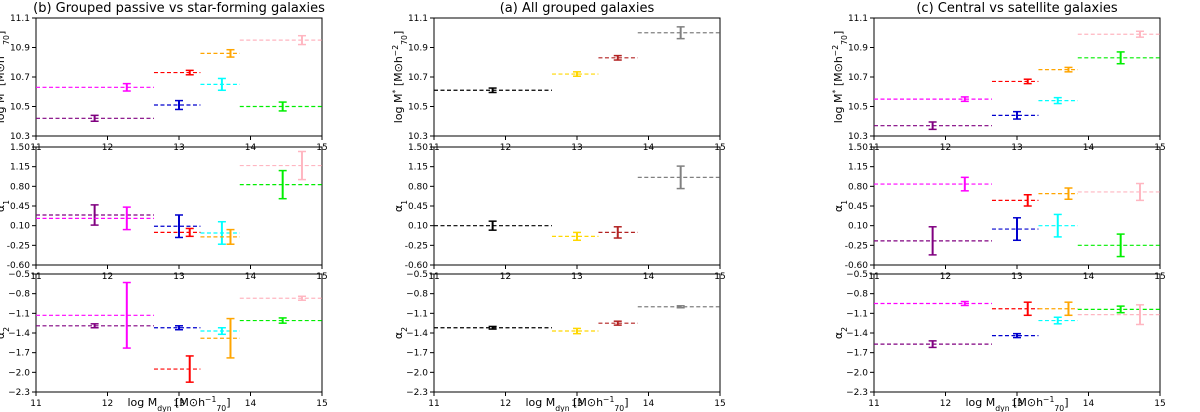  Describe the element at coordinates (20, 137) in the screenshot. I see `y-tick-label: 10.3` at that location.